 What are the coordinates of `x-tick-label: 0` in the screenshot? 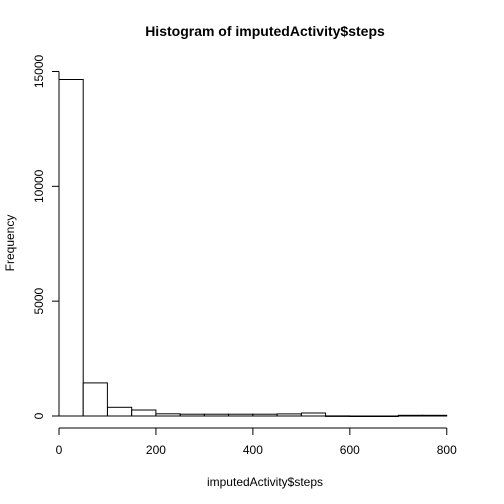 It's located at (59, 450).